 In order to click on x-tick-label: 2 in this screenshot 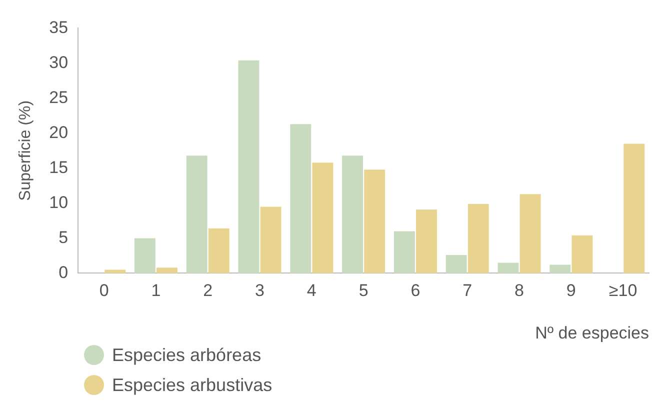, I will do `click(208, 290)`.